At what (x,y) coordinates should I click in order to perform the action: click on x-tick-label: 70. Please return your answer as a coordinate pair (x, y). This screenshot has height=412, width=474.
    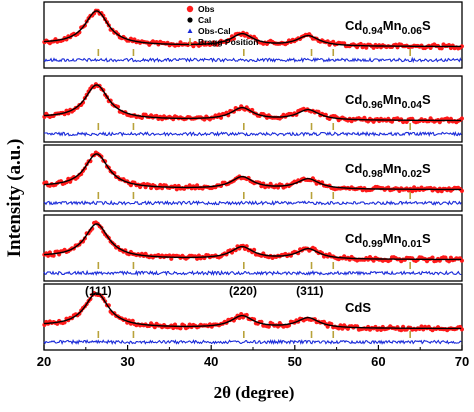
    Looking at the image, I should click on (462, 361).